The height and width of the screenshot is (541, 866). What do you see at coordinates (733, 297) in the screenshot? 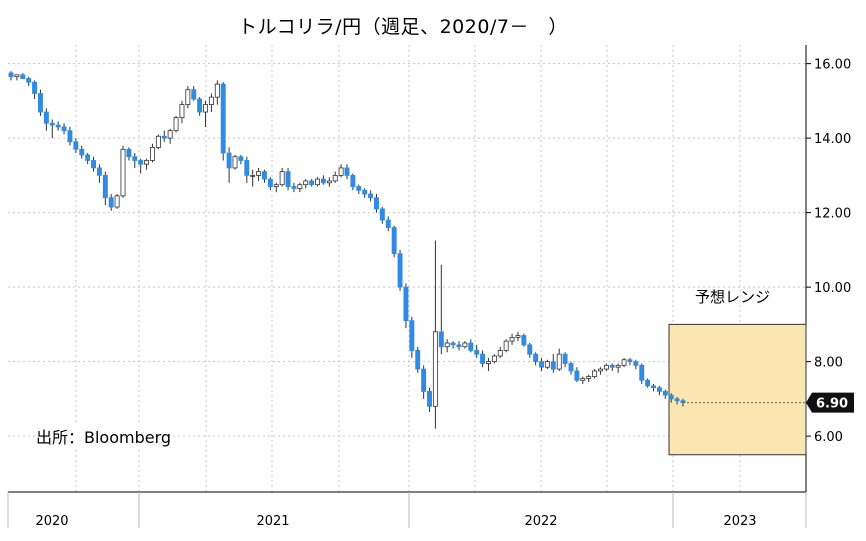
I see `forecast-range-label: 予想レンジ` at bounding box center [733, 297].